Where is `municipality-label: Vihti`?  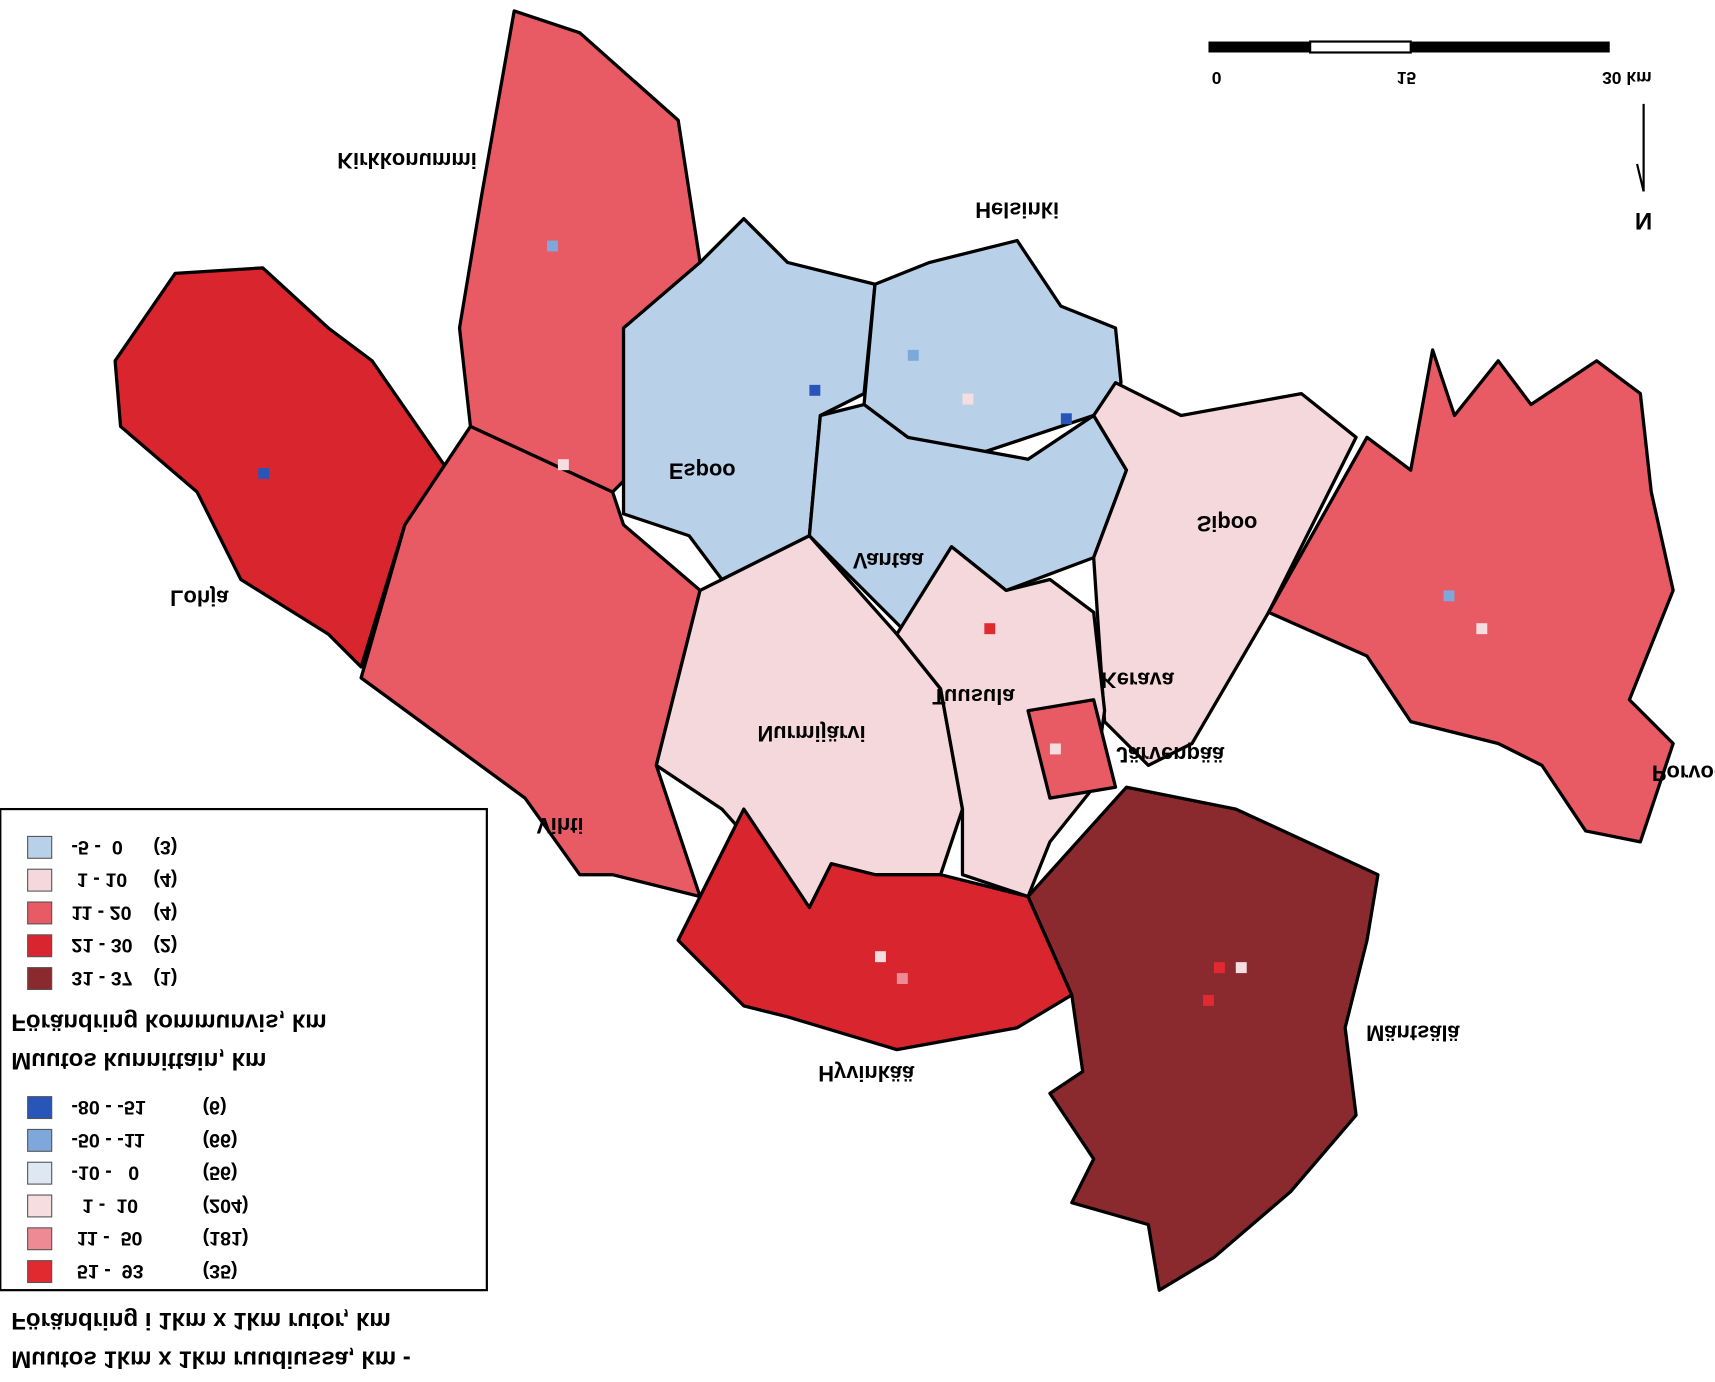
municipality-label: Vihti is located at coordinates (560, 825).